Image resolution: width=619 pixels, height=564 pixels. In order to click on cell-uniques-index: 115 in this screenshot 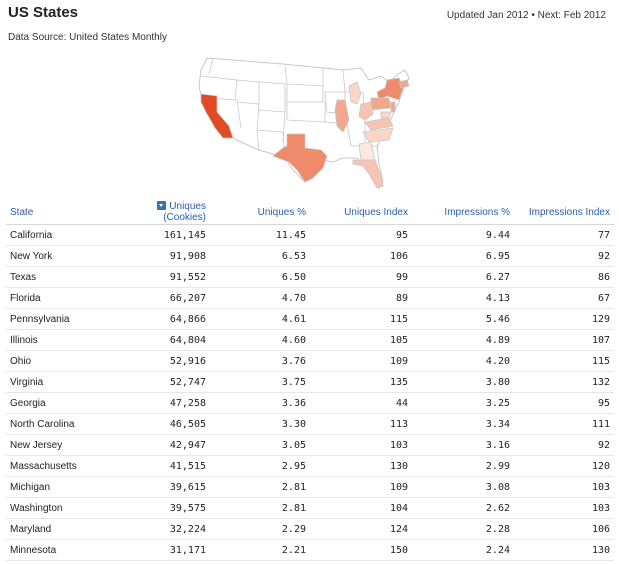, I will do `click(361, 319)`.